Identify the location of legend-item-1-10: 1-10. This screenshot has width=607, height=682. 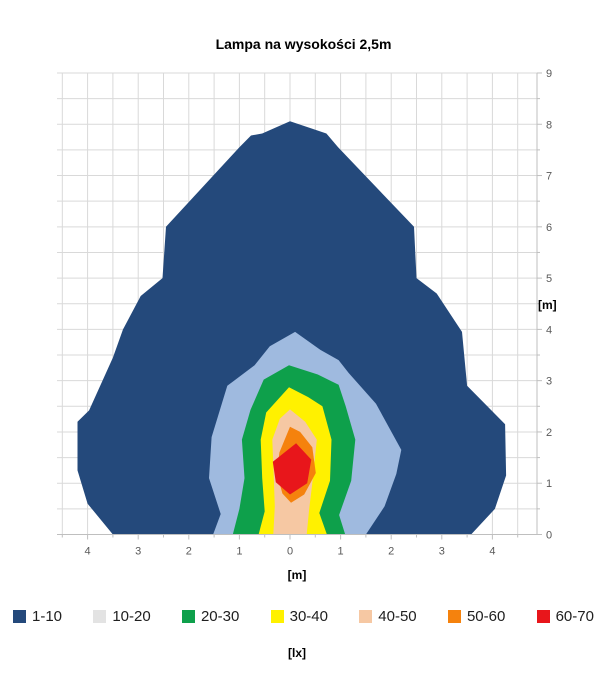
(37, 616).